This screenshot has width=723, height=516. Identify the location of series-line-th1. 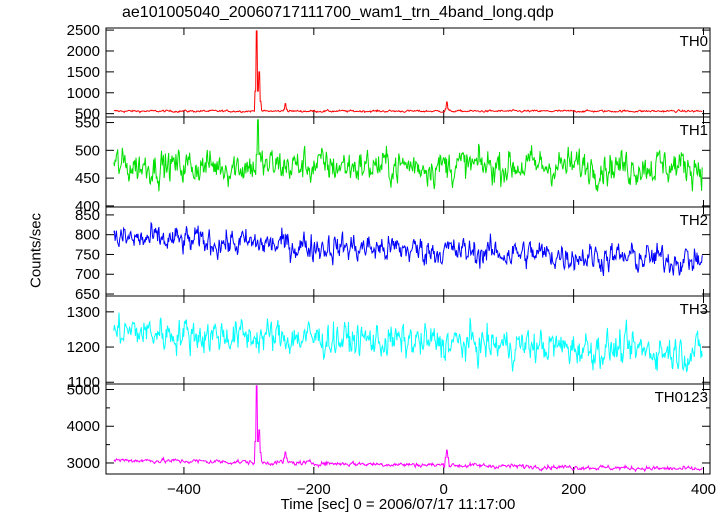
(408, 155).